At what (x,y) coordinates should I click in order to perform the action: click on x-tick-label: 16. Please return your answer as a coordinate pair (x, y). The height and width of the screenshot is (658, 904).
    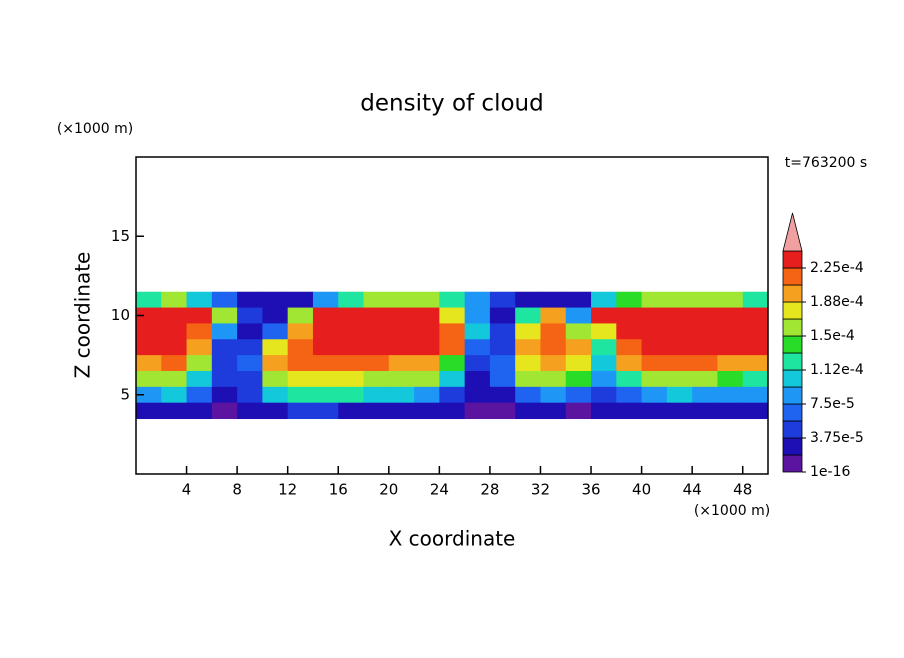
    Looking at the image, I should click on (338, 490).